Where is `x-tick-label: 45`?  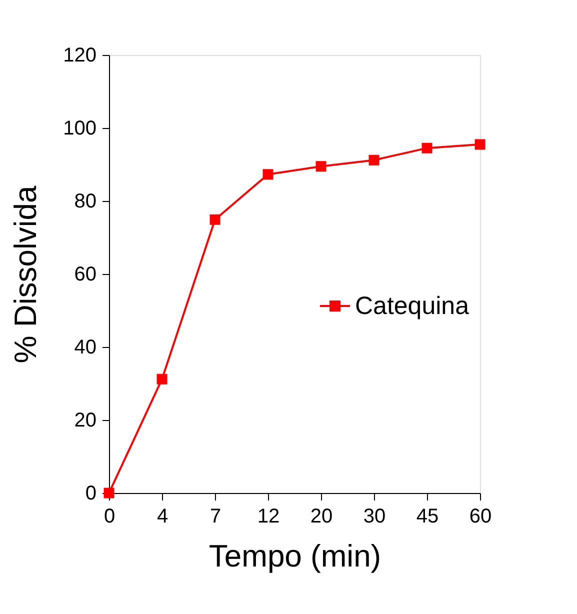
x-tick-label: 45 is located at coordinates (427, 517).